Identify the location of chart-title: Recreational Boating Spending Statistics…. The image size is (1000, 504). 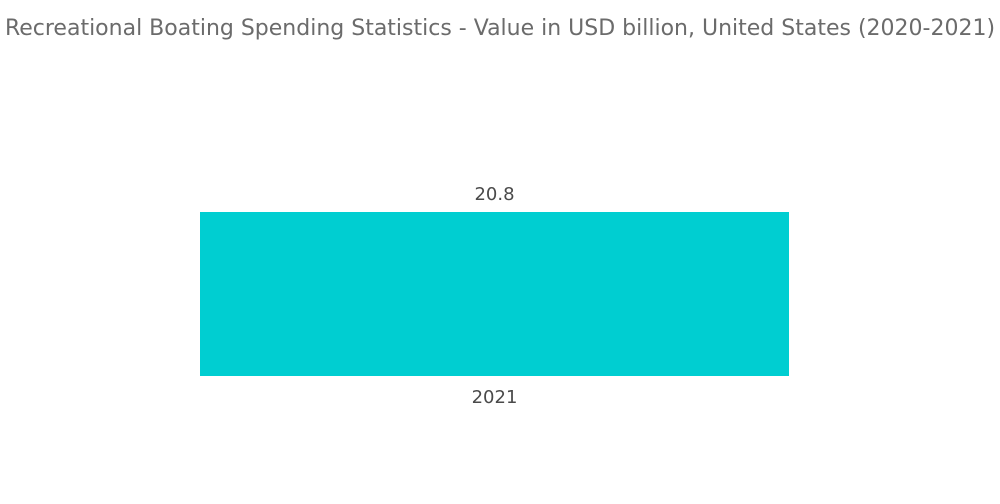
(500, 28).